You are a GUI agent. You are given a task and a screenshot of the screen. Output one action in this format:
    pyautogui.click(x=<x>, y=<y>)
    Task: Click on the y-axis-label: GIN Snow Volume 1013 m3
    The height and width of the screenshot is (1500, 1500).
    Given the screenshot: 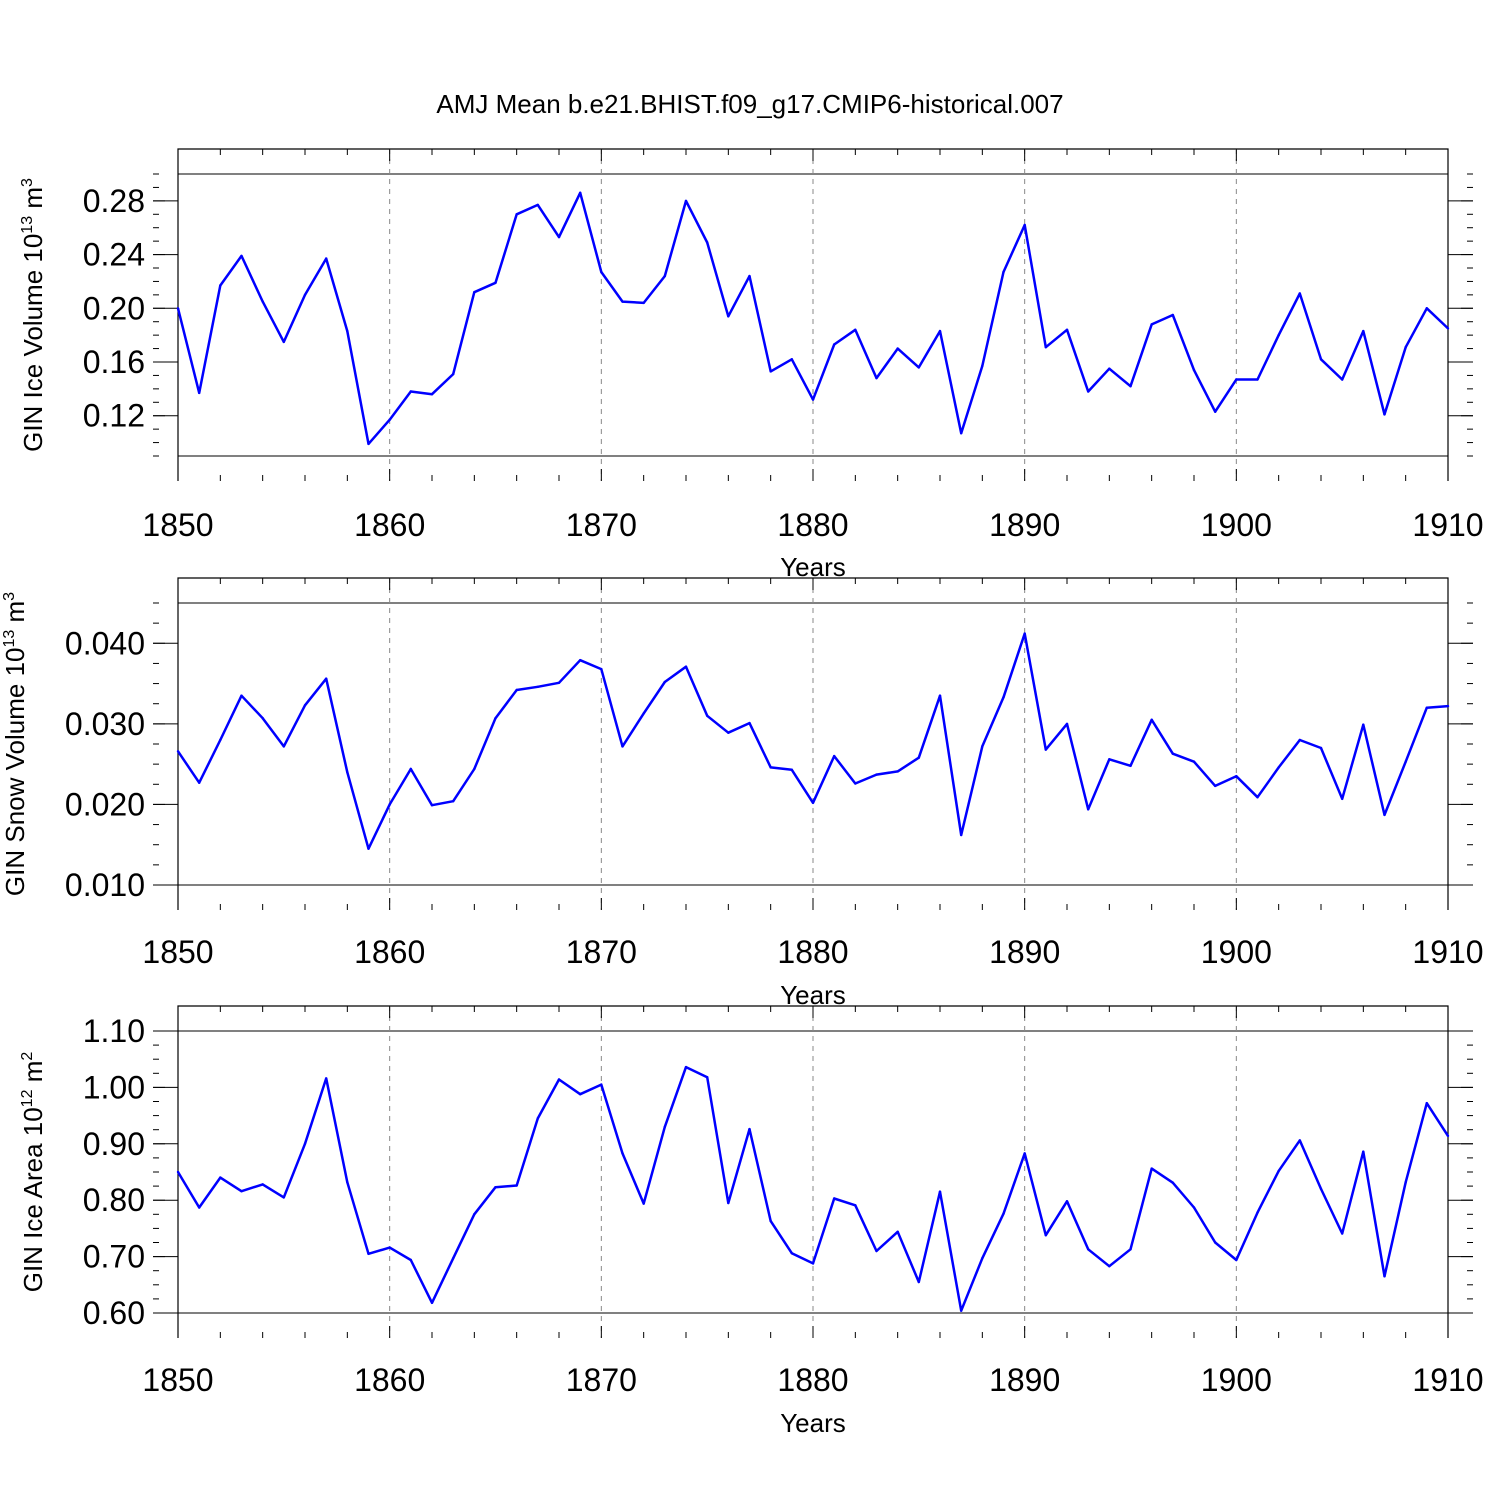 What is the action you would take?
    pyautogui.click(x=15, y=744)
    